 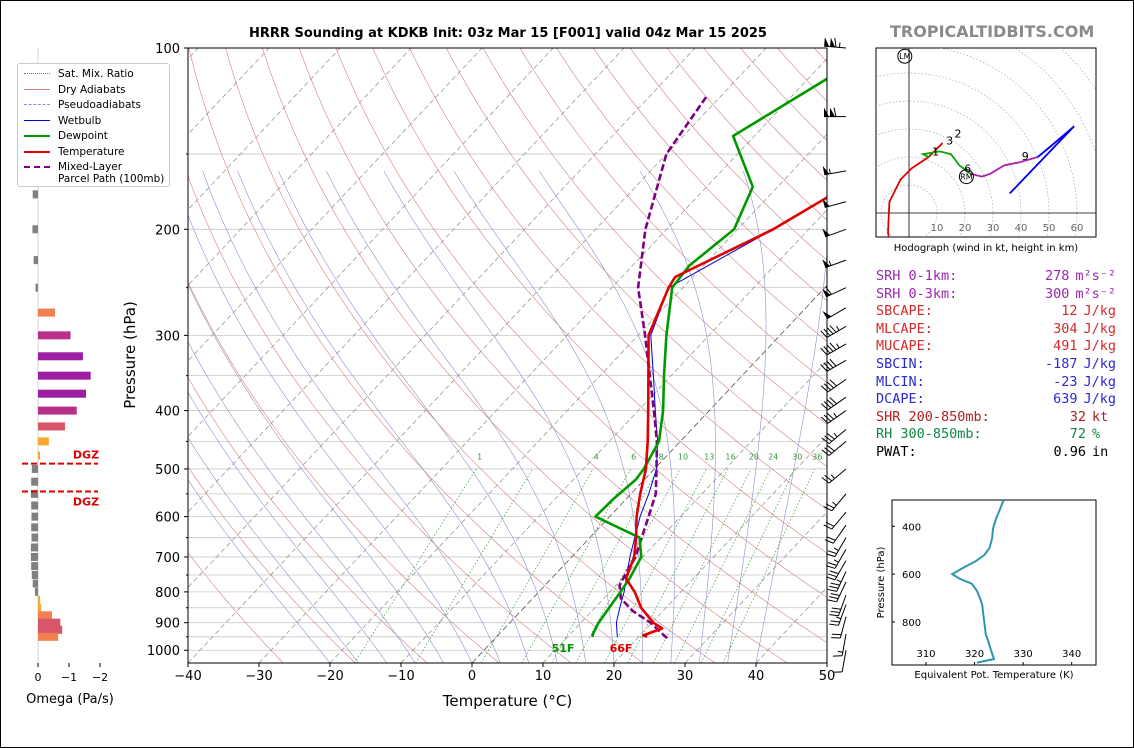 I want to click on mixing-ratio-label: 16, so click(x=730, y=457).